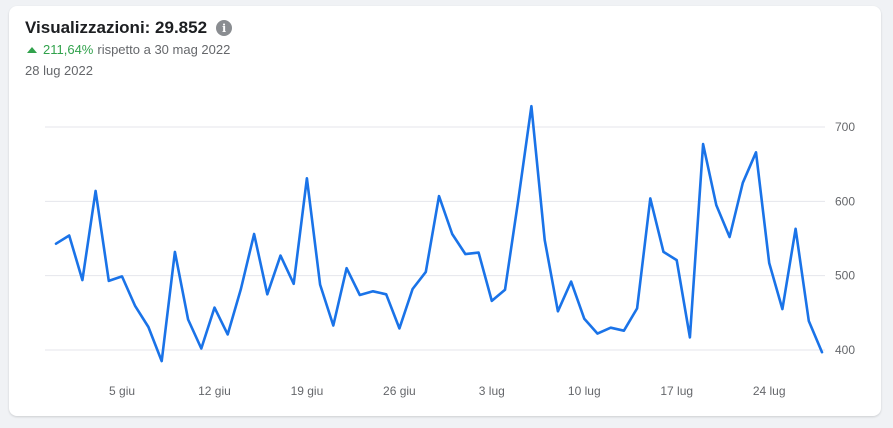 Image resolution: width=893 pixels, height=428 pixels. I want to click on change-comparison: rispetto a 30 mag 2022, so click(164, 49).